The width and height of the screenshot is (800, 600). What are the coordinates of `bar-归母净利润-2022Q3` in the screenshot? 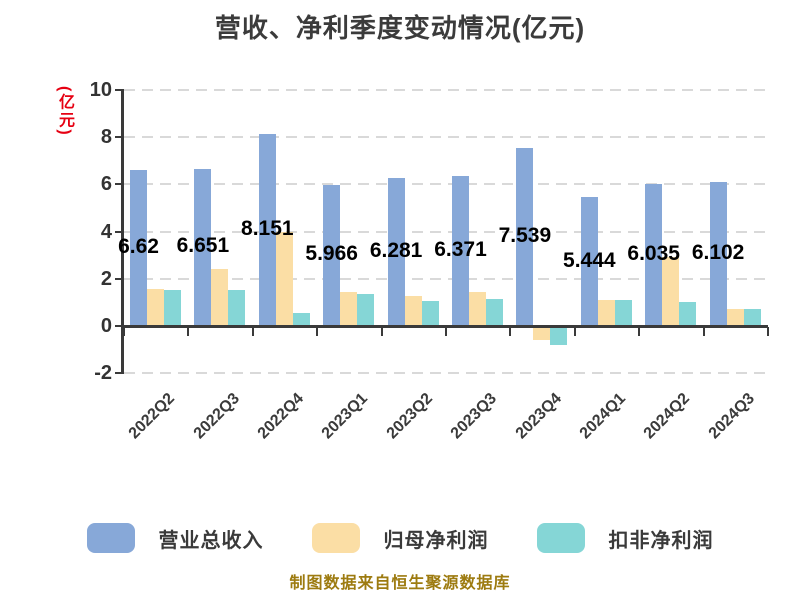 It's located at (220, 297).